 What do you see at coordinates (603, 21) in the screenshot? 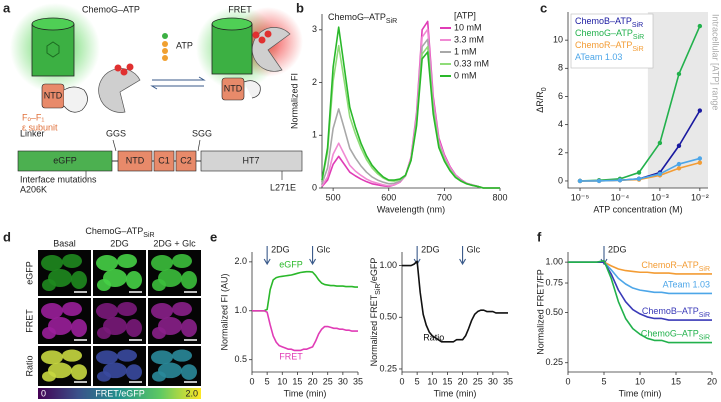
I see `legend-label-text: ChemoB–ATP` at bounding box center [603, 21].